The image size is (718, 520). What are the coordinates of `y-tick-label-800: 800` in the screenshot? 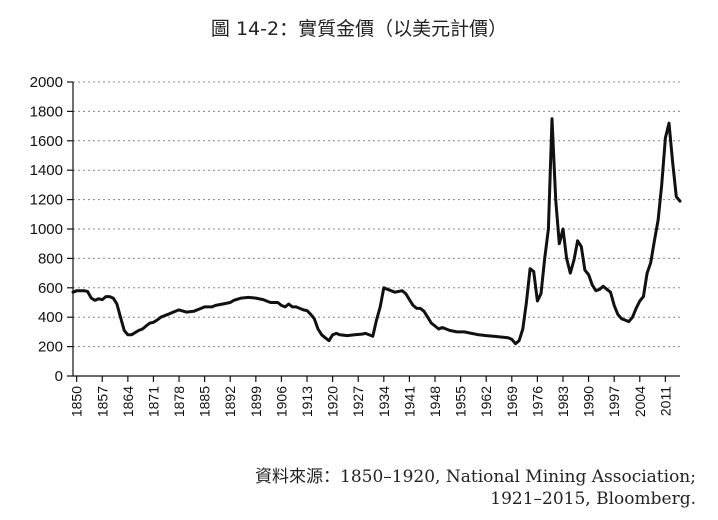 It's located at (50, 258).